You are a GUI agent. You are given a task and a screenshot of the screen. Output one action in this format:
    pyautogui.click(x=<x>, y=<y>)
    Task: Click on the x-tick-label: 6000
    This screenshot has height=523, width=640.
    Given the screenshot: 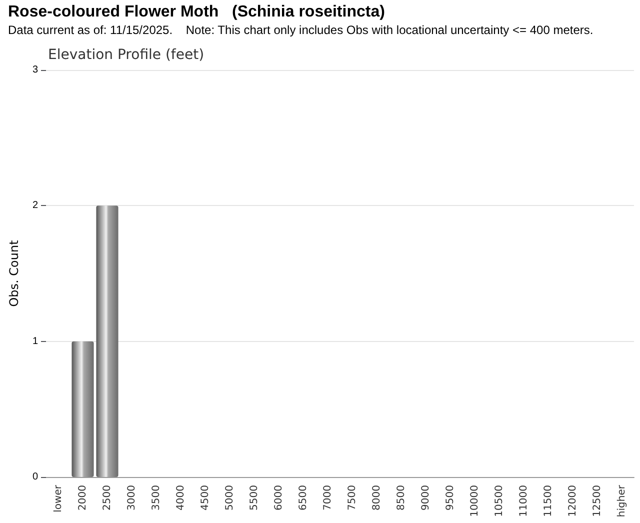 What is the action you would take?
    pyautogui.click(x=278, y=497)
    